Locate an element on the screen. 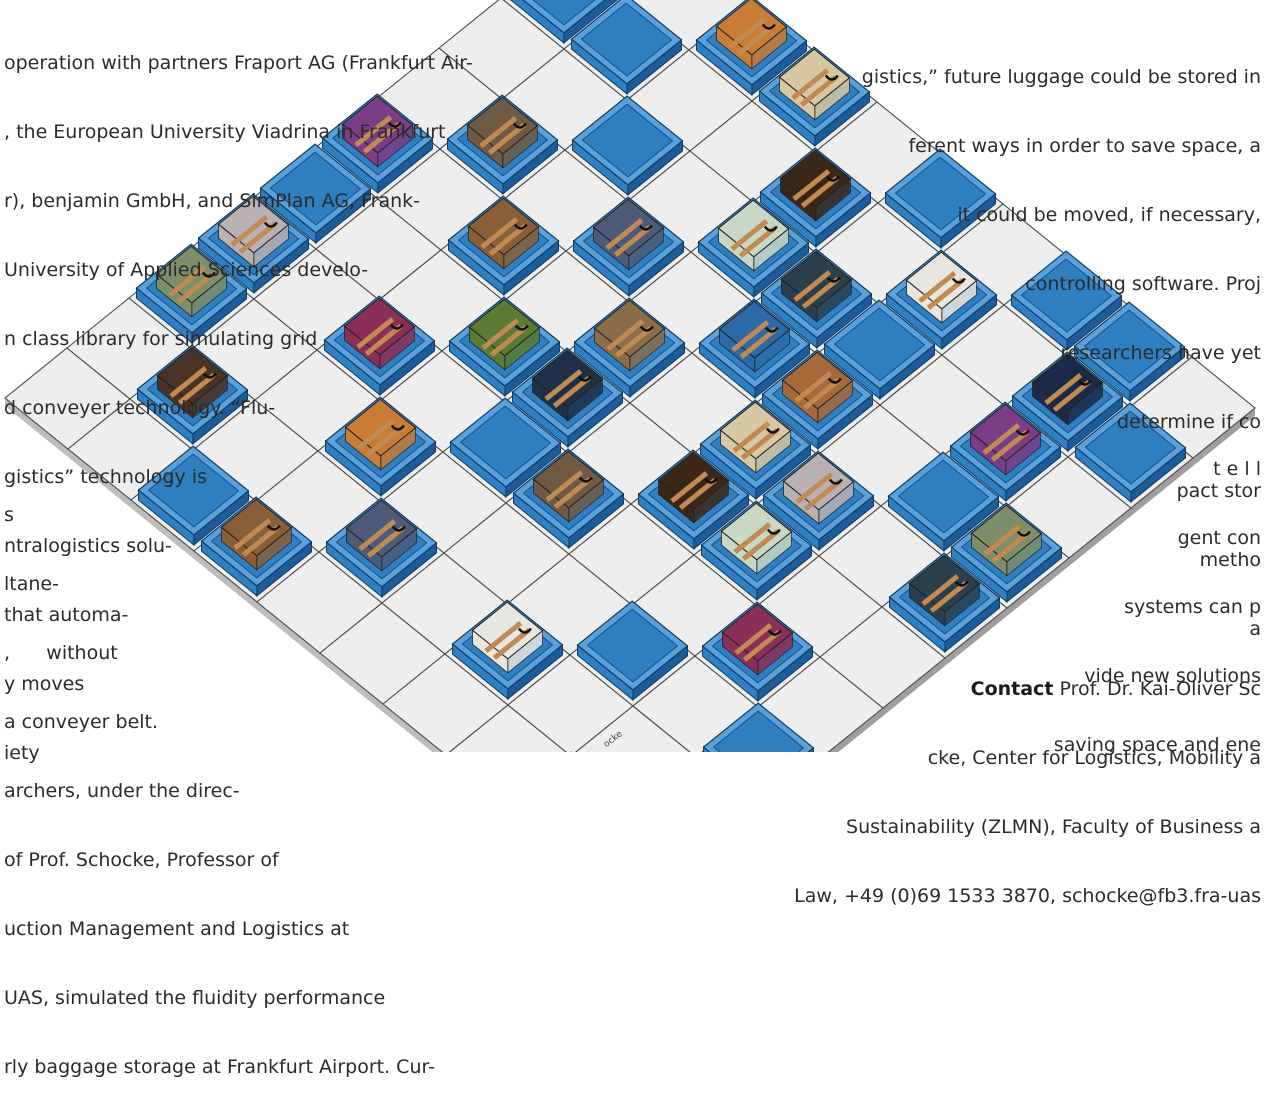 This screenshot has width=1265, height=1102. left-line: archers, under the direc- is located at coordinates (122, 791).